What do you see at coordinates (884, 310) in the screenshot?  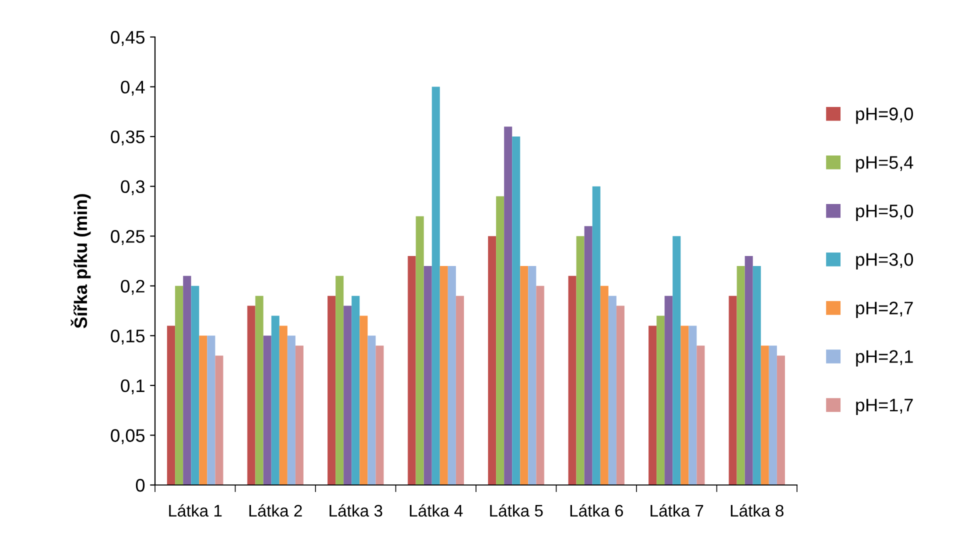 I see `legend-label: pH=2,7` at bounding box center [884, 310].